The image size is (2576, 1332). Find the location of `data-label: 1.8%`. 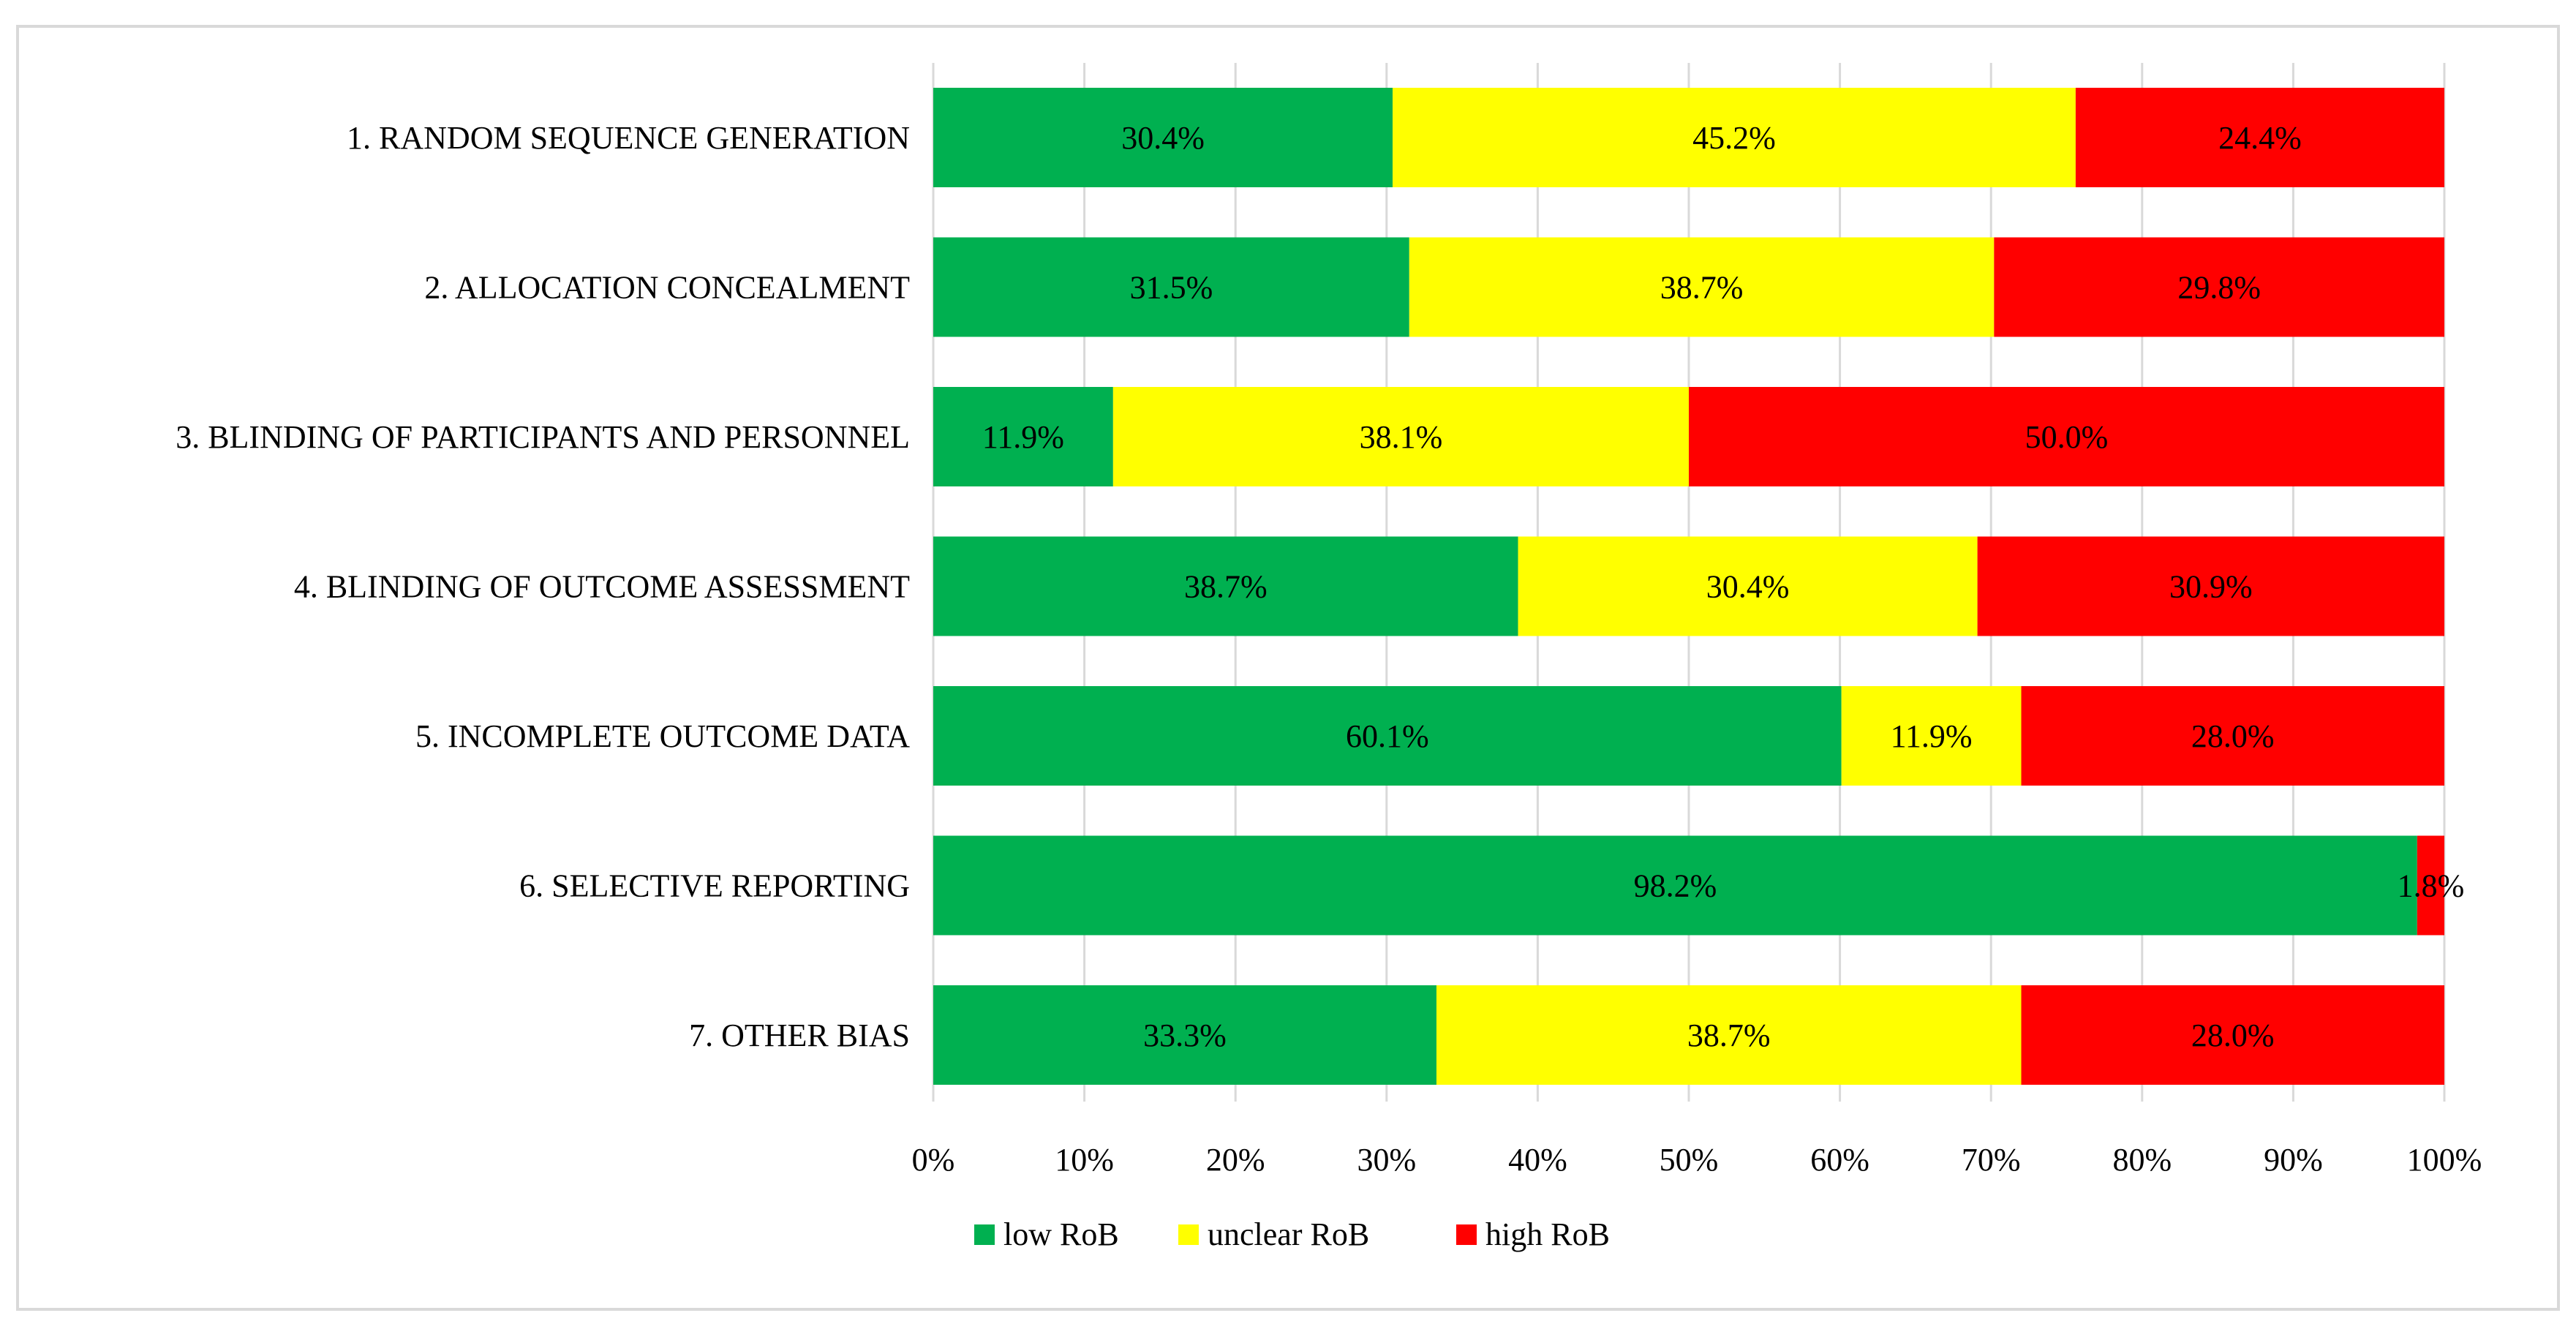

data-label: 1.8% is located at coordinates (2431, 886).